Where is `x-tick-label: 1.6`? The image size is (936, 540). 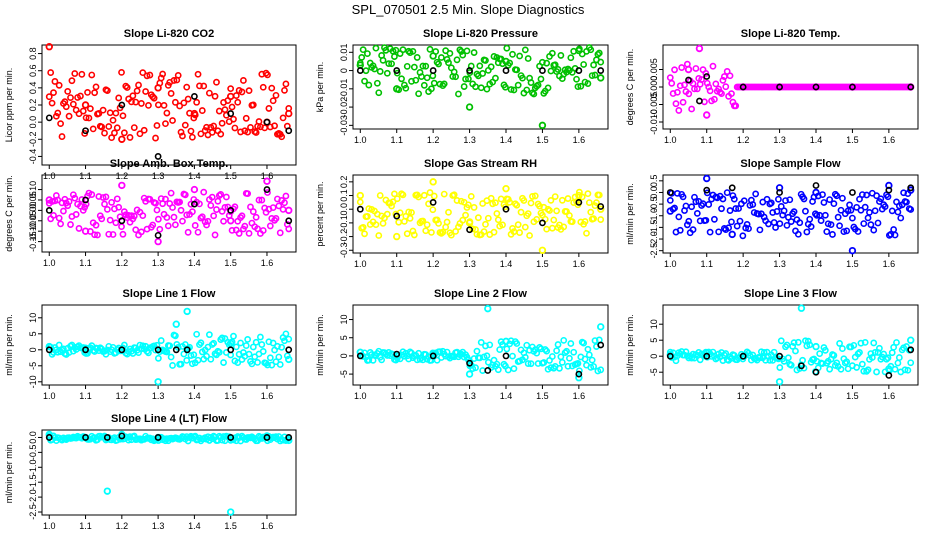
x-tick-label: 1.6 is located at coordinates (579, 264).